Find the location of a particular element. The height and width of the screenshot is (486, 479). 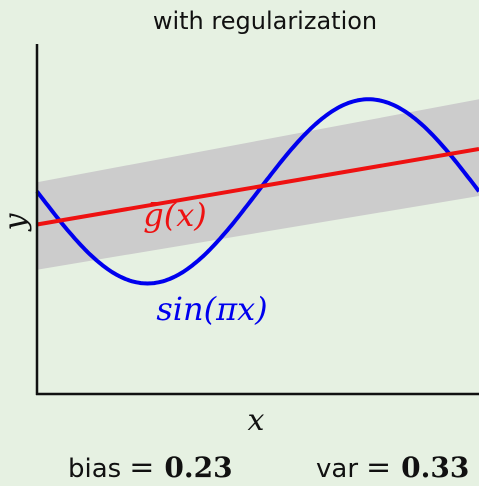

bias-label: bias is located at coordinates (94, 469).